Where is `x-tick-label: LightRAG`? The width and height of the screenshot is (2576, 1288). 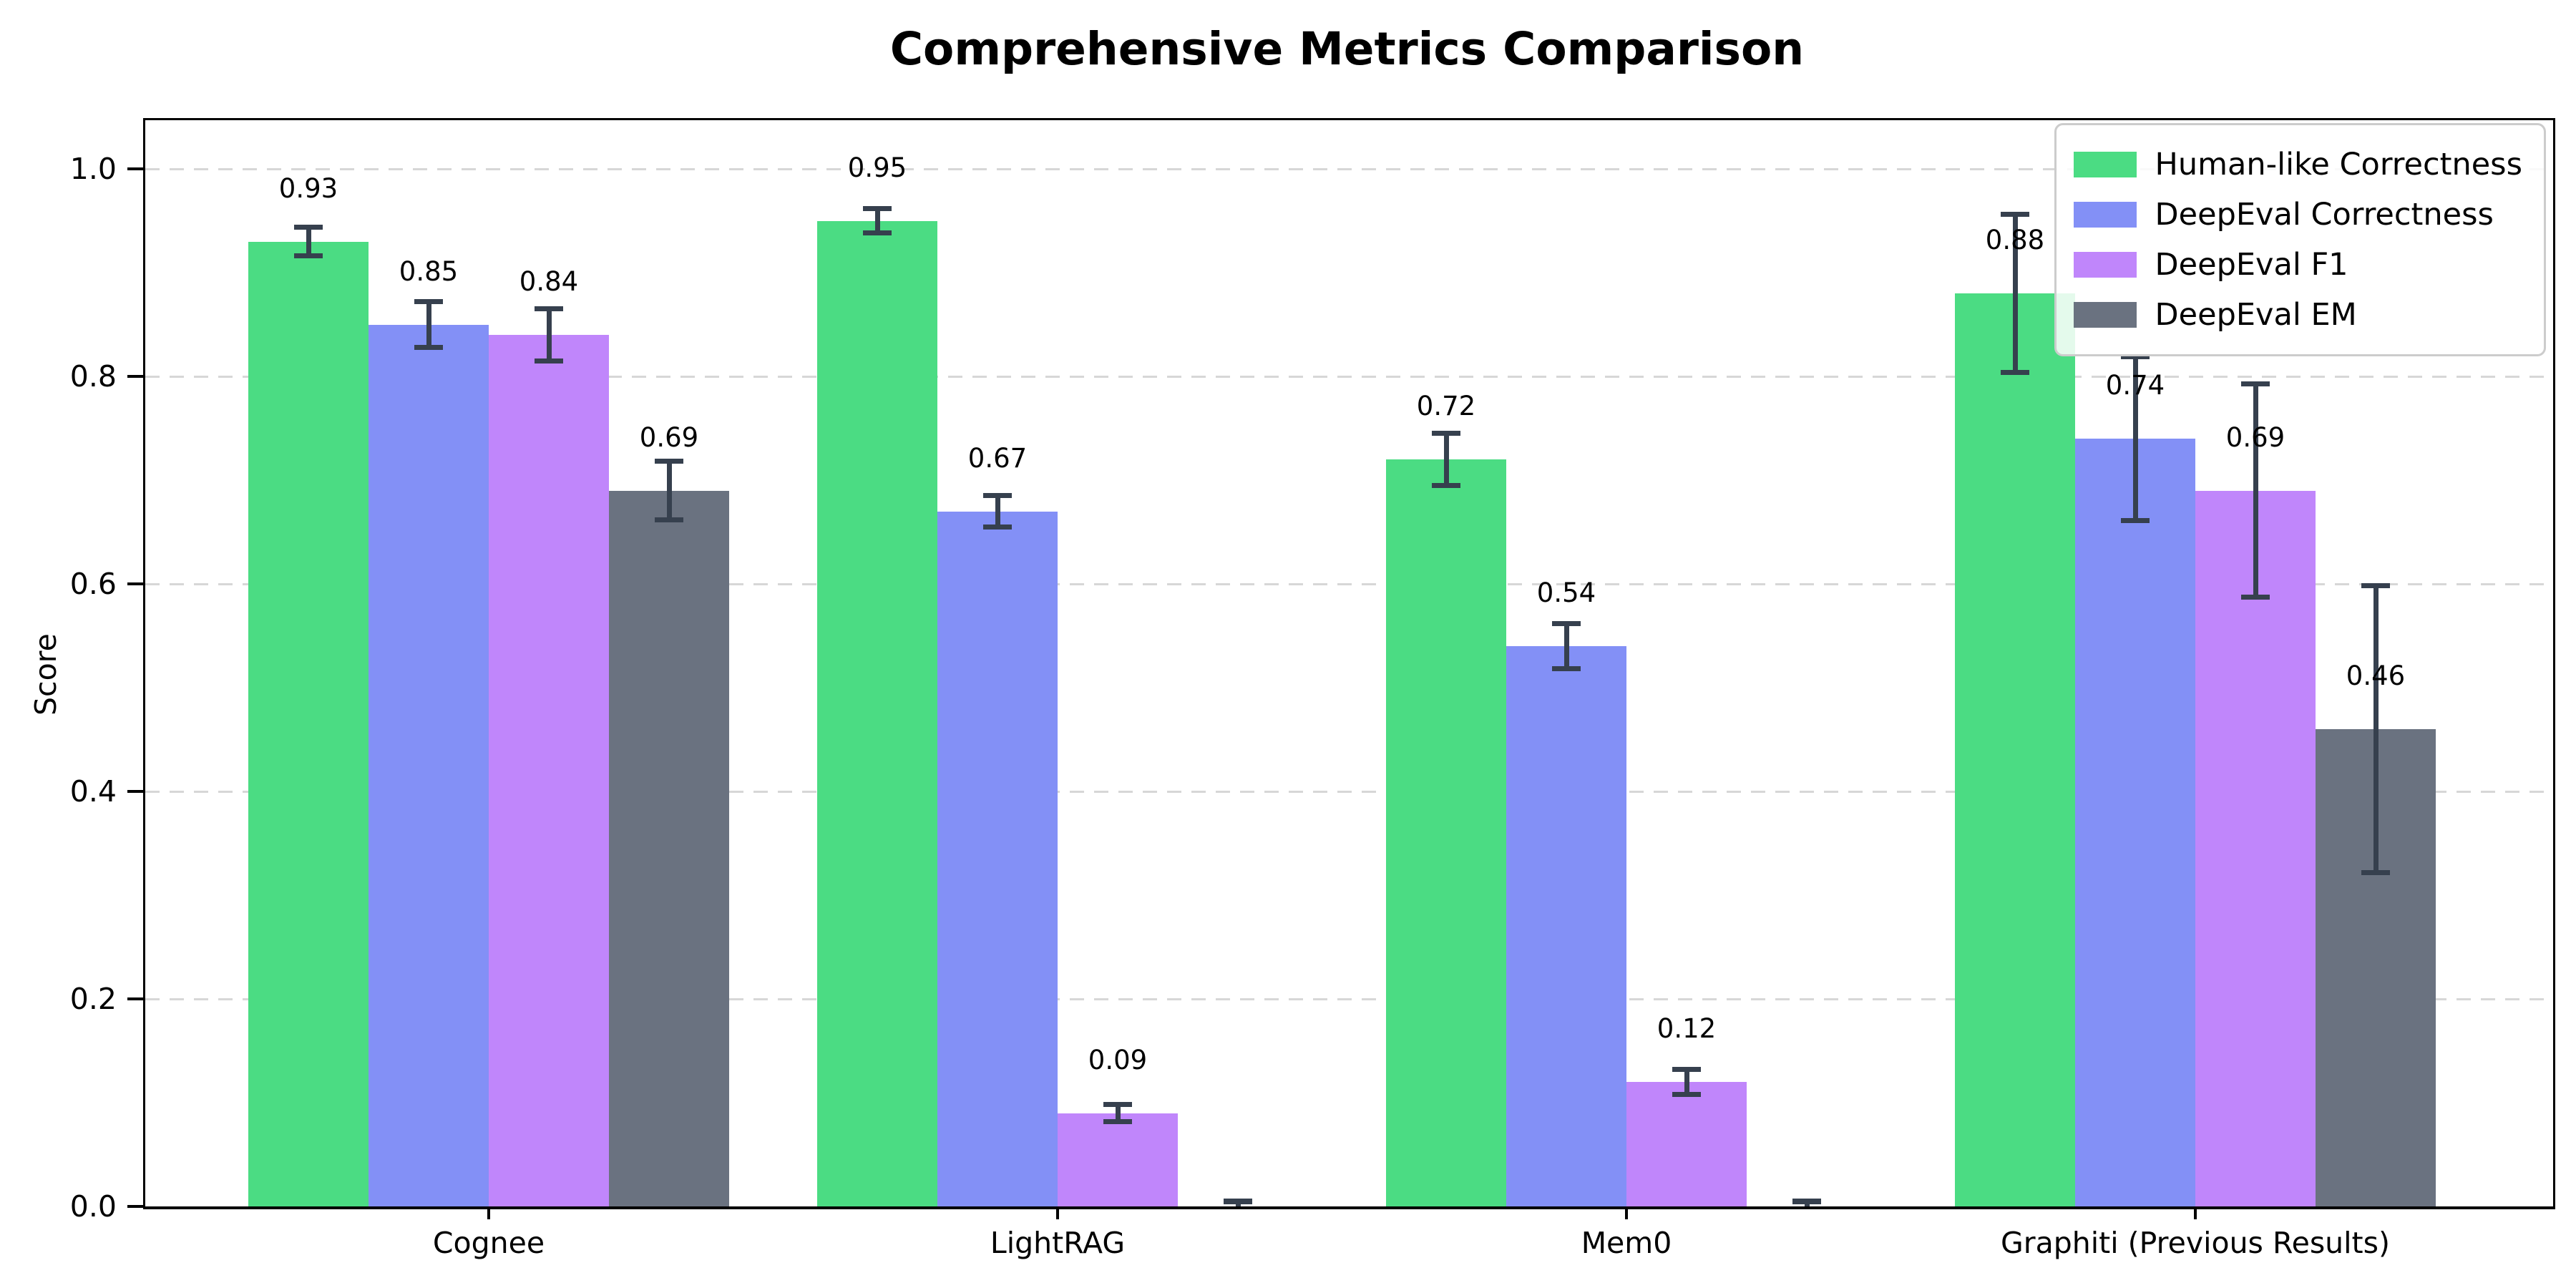
x-tick-label: LightRAG is located at coordinates (1058, 1243).